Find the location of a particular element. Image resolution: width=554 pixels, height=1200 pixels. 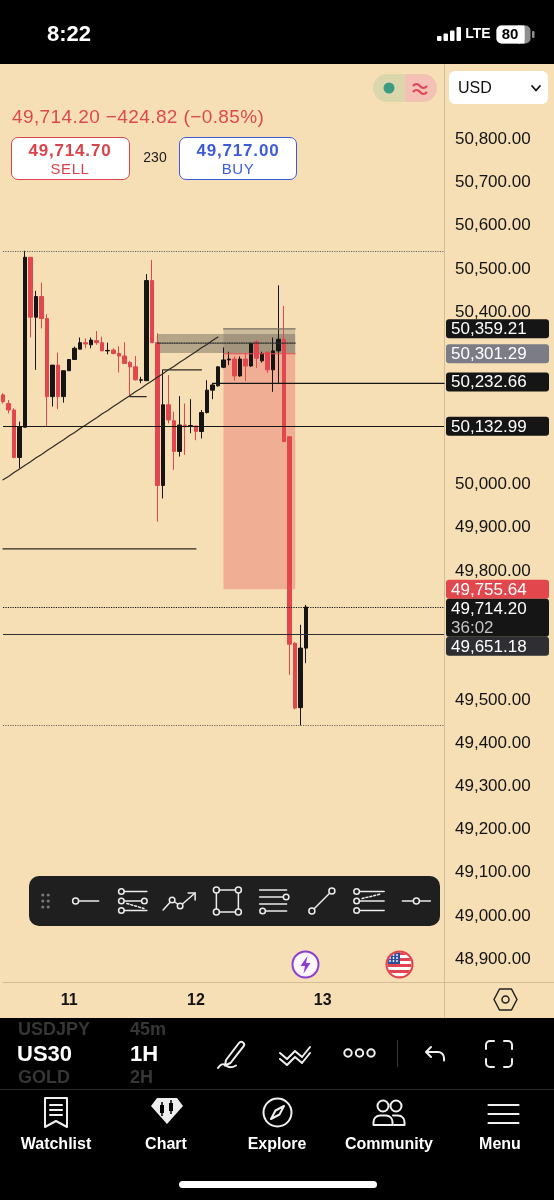

annotation: SELL is located at coordinates (70, 168).